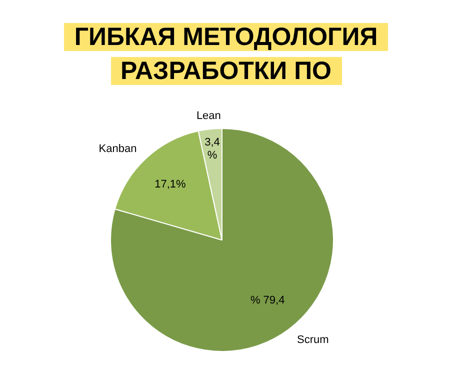  I want to click on data-label: 3,4 %, so click(212, 149).